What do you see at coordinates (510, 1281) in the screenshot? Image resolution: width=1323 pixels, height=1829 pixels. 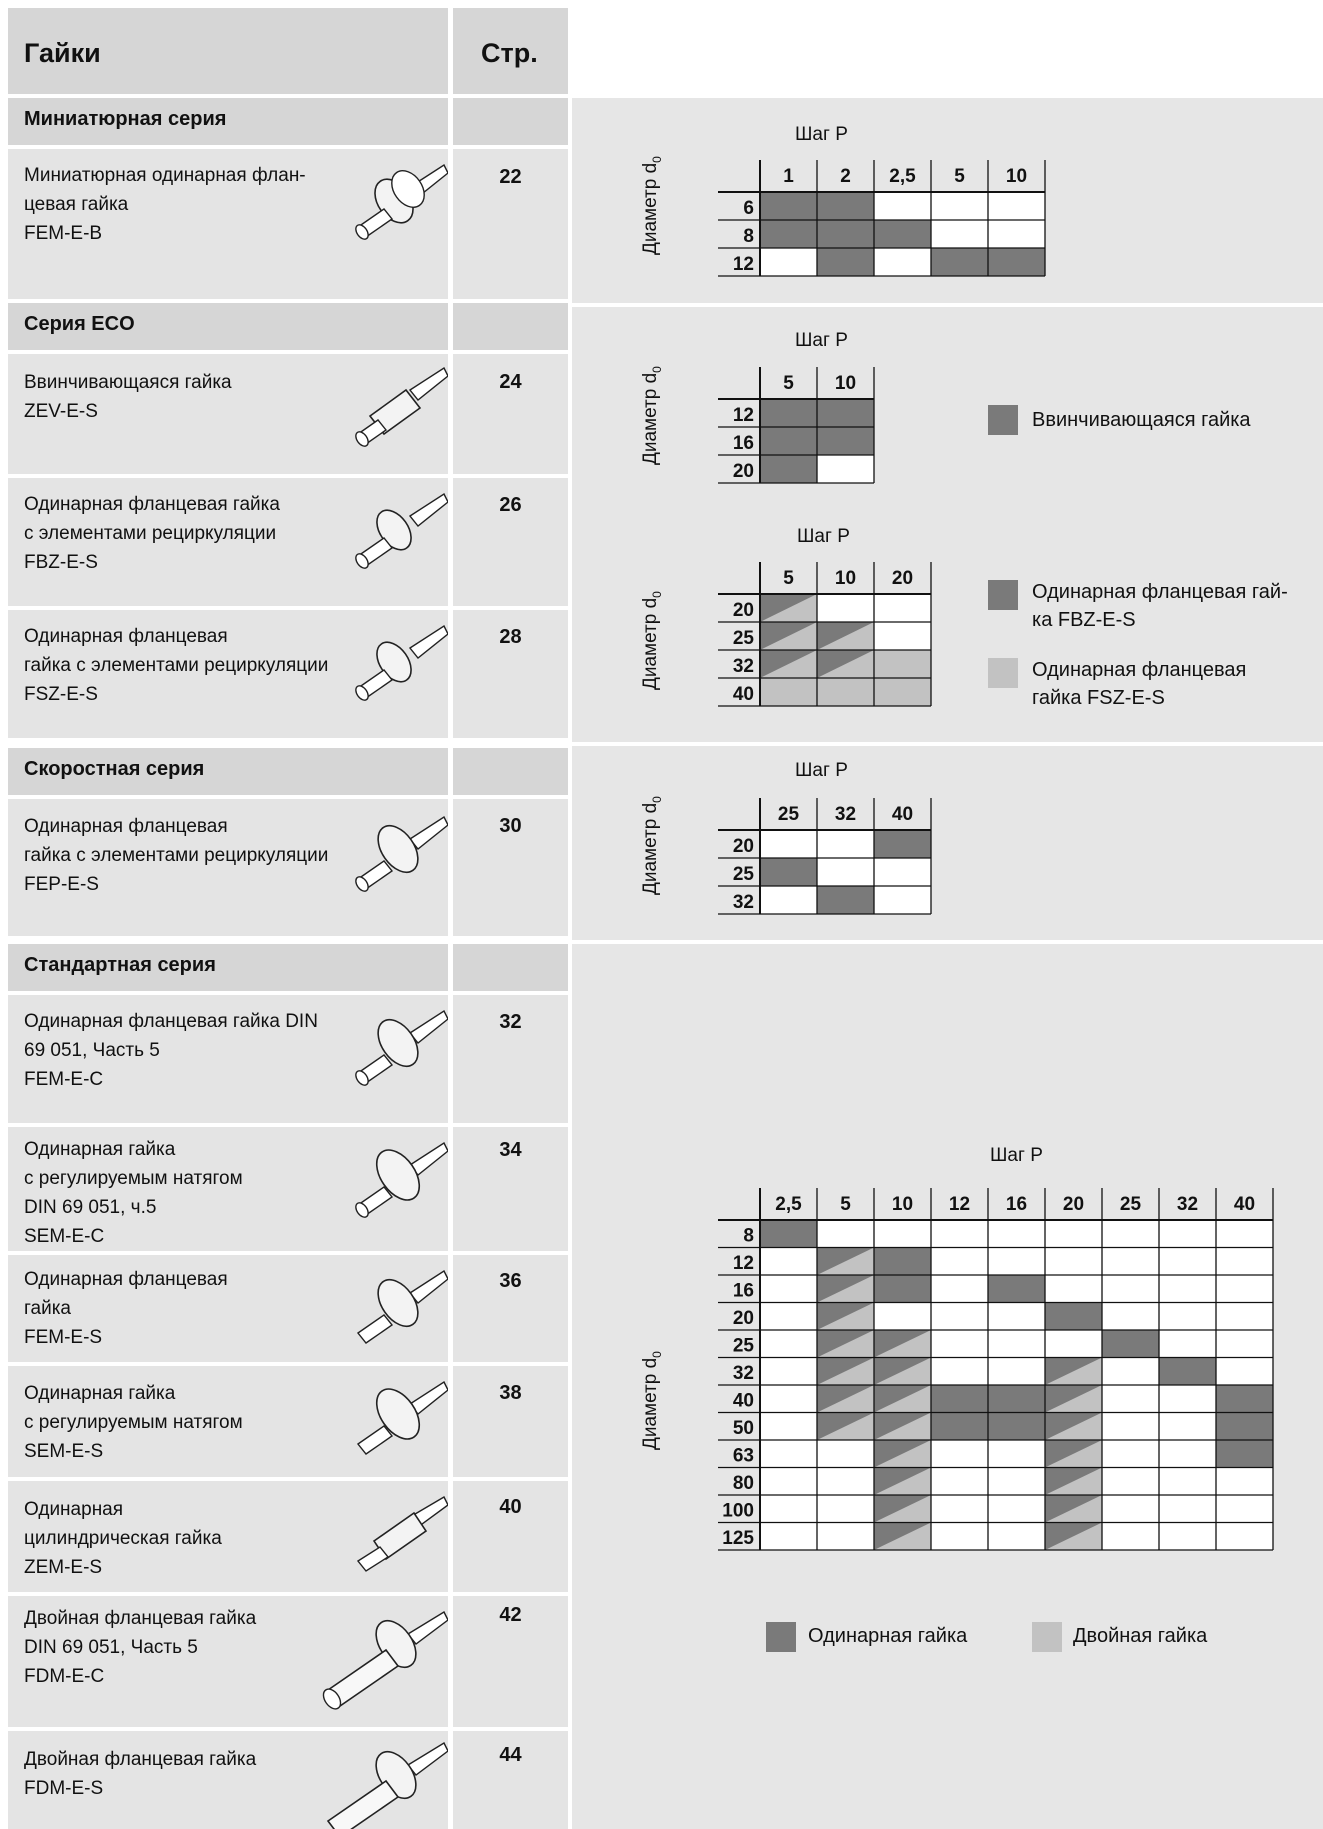 I see `page-number: 36` at bounding box center [510, 1281].